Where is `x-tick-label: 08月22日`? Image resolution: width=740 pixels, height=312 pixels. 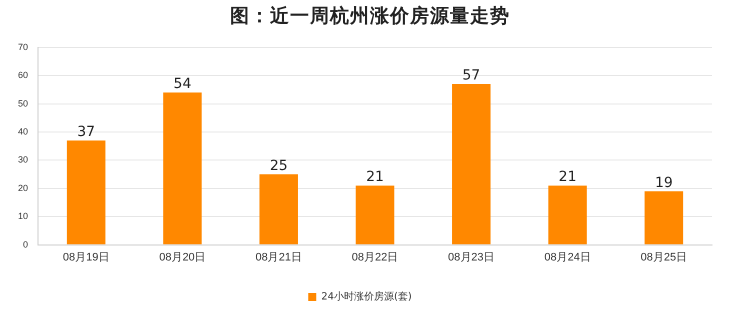 x-tick-label: 08月22日 is located at coordinates (375, 257).